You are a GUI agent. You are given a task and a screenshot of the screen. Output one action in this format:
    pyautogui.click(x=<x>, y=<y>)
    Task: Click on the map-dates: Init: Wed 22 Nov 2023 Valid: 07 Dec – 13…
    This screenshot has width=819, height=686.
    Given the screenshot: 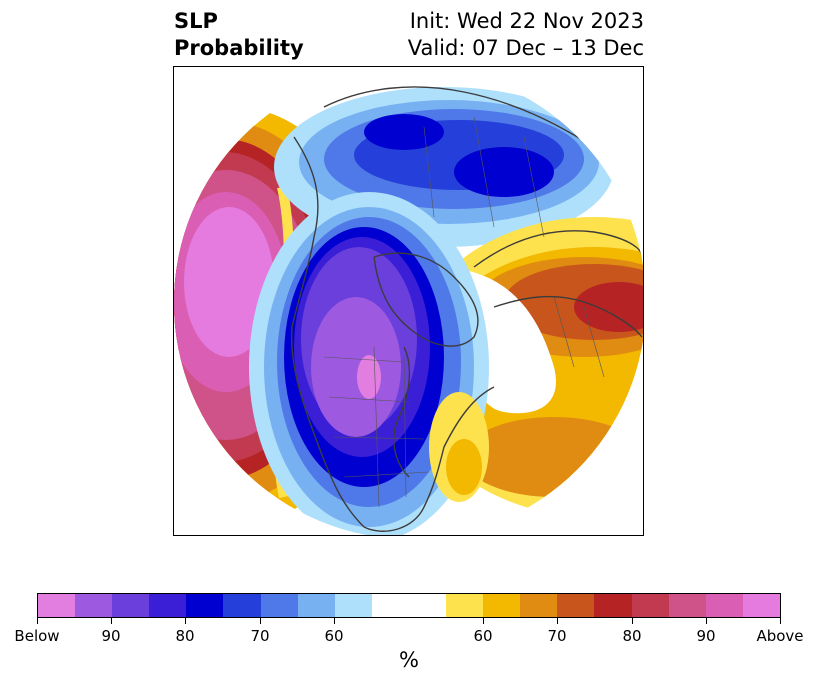 What is the action you would take?
    pyautogui.click(x=507, y=35)
    